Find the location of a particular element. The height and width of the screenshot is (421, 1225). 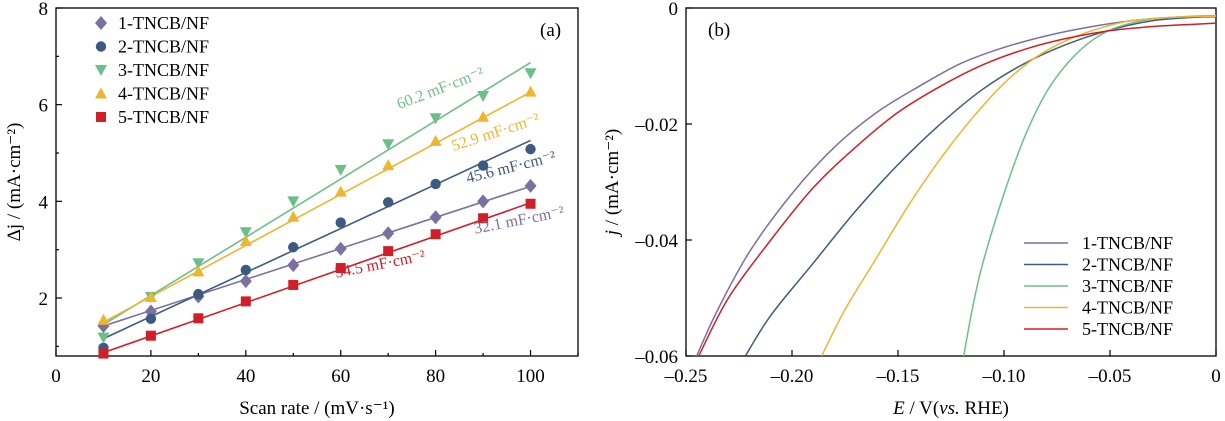

legend-marker-2-tncb-nf is located at coordinates (101, 46).